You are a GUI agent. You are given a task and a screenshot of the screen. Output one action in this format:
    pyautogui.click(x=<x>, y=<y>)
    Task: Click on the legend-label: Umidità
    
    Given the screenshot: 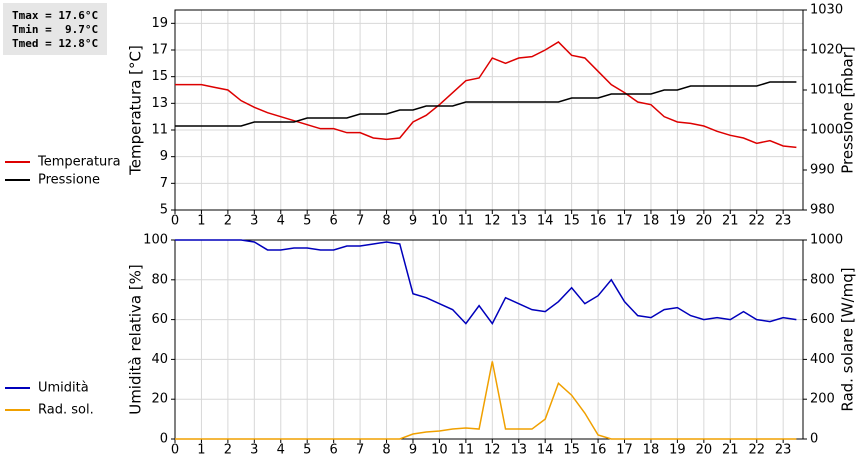 What is the action you would take?
    pyautogui.click(x=63, y=388)
    